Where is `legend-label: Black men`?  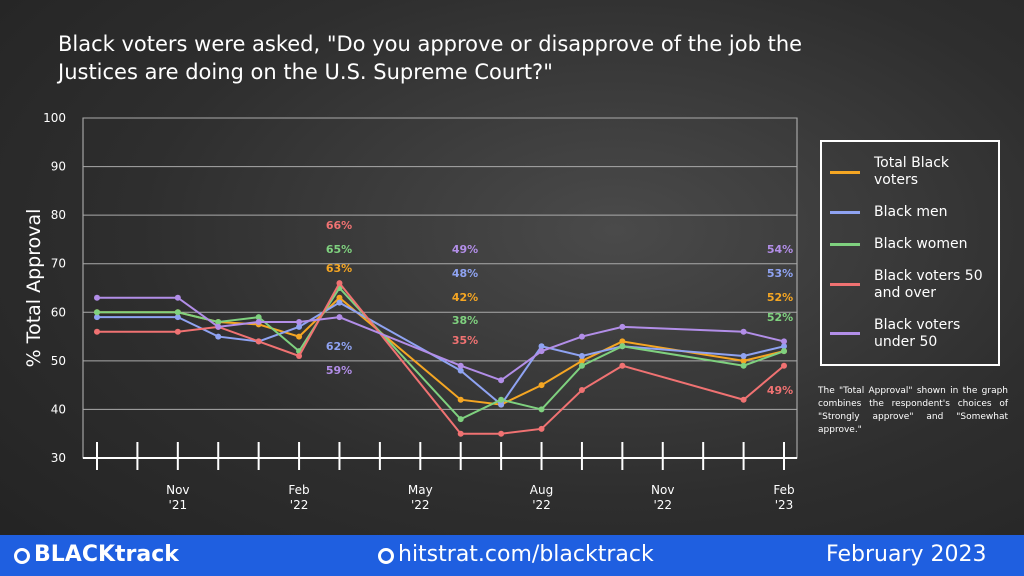 legend-label: Black men is located at coordinates (911, 212).